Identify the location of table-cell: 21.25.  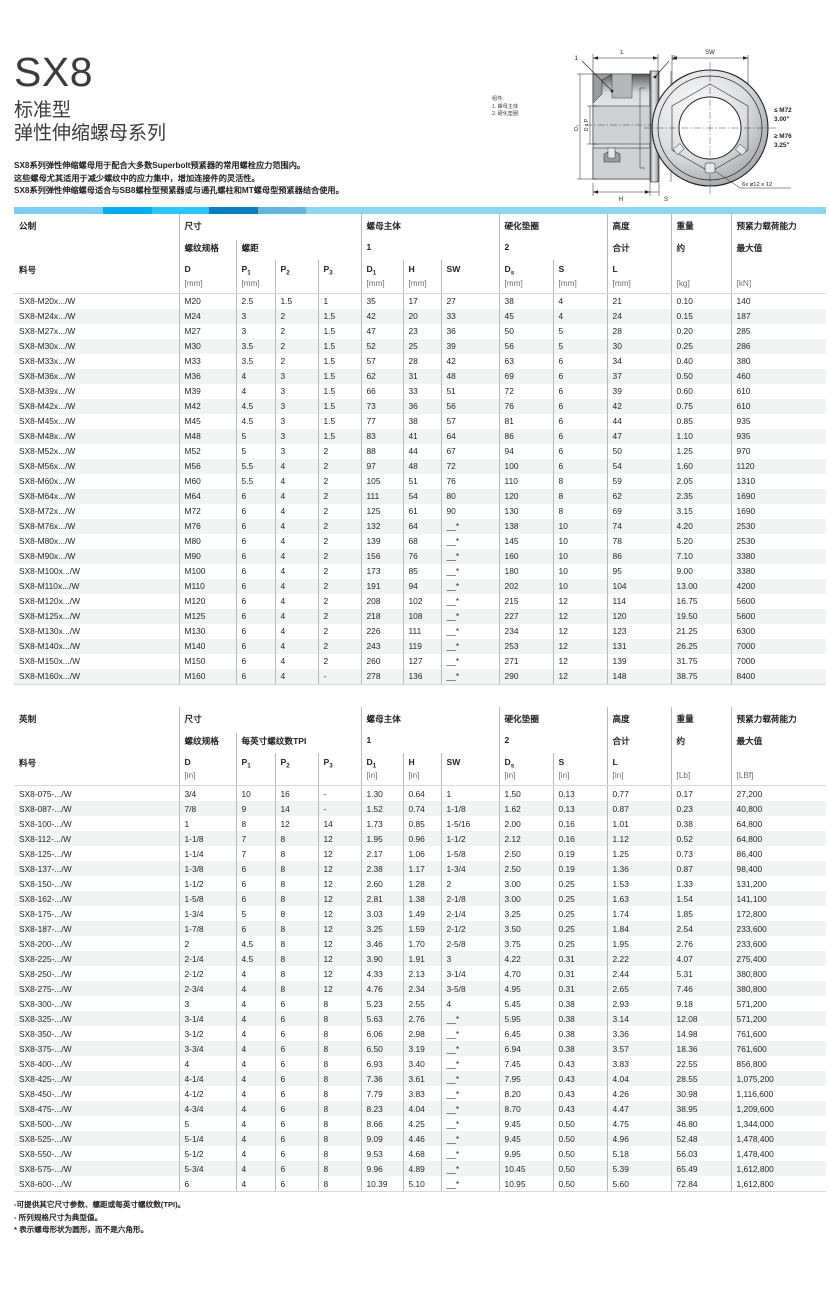
(701, 631).